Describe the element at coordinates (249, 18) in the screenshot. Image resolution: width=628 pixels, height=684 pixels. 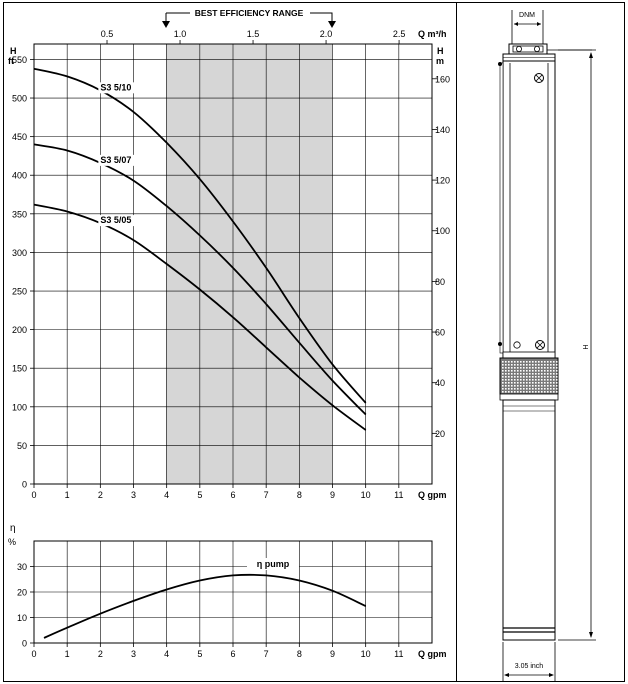
I see `best-efficiency-header: BEST EFFICIENCY RANGE` at that location.